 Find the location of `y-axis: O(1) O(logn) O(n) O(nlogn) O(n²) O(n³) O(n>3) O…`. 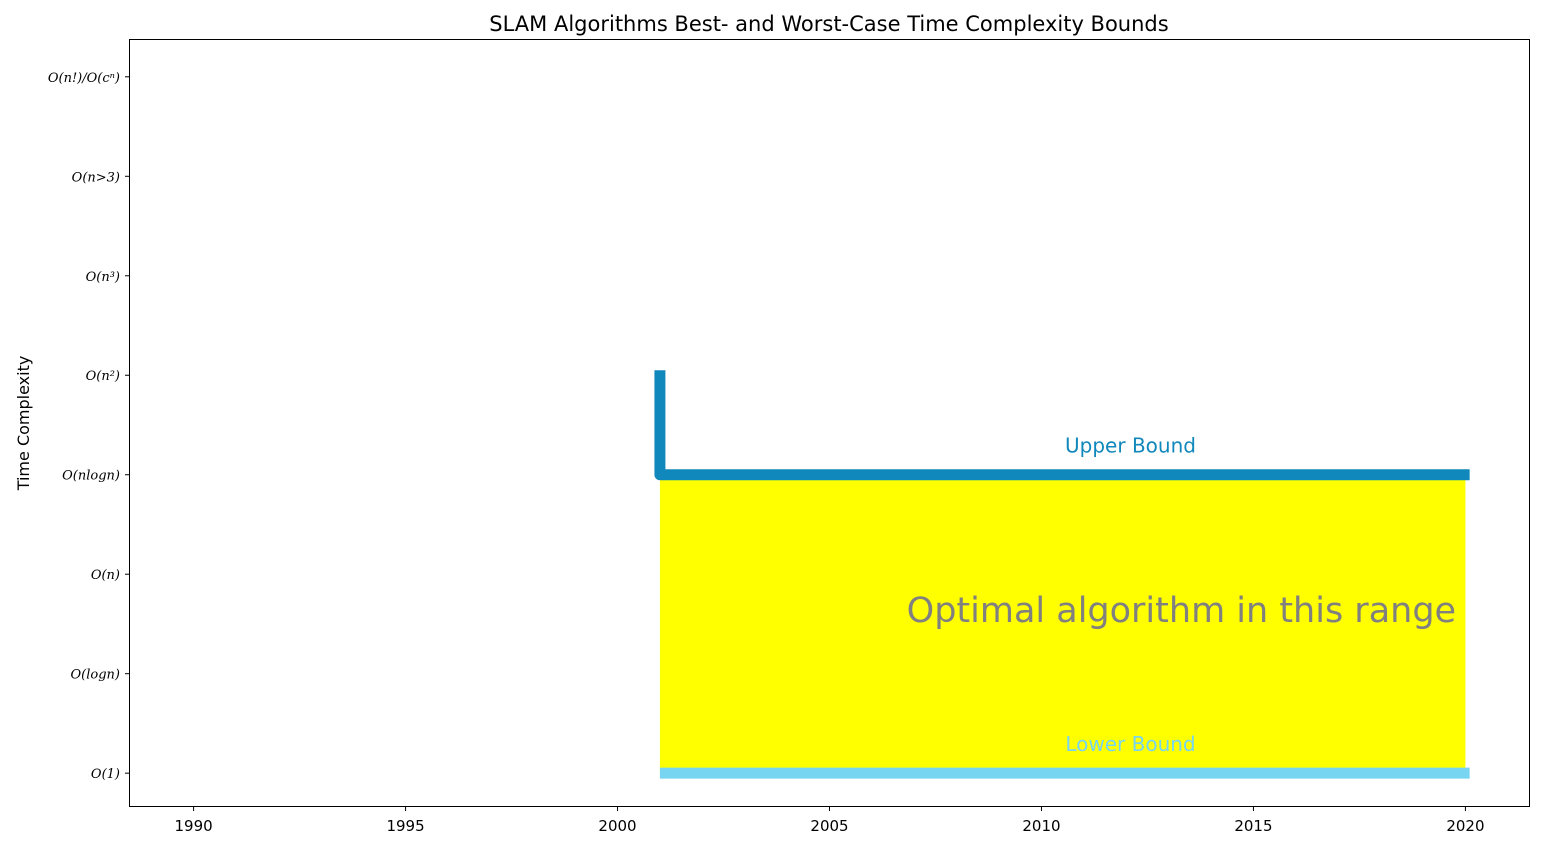

y-axis: O(1) O(logn) O(n) O(nlogn) O(n²) O(n³) O(n>3) O… is located at coordinates (89, 426).